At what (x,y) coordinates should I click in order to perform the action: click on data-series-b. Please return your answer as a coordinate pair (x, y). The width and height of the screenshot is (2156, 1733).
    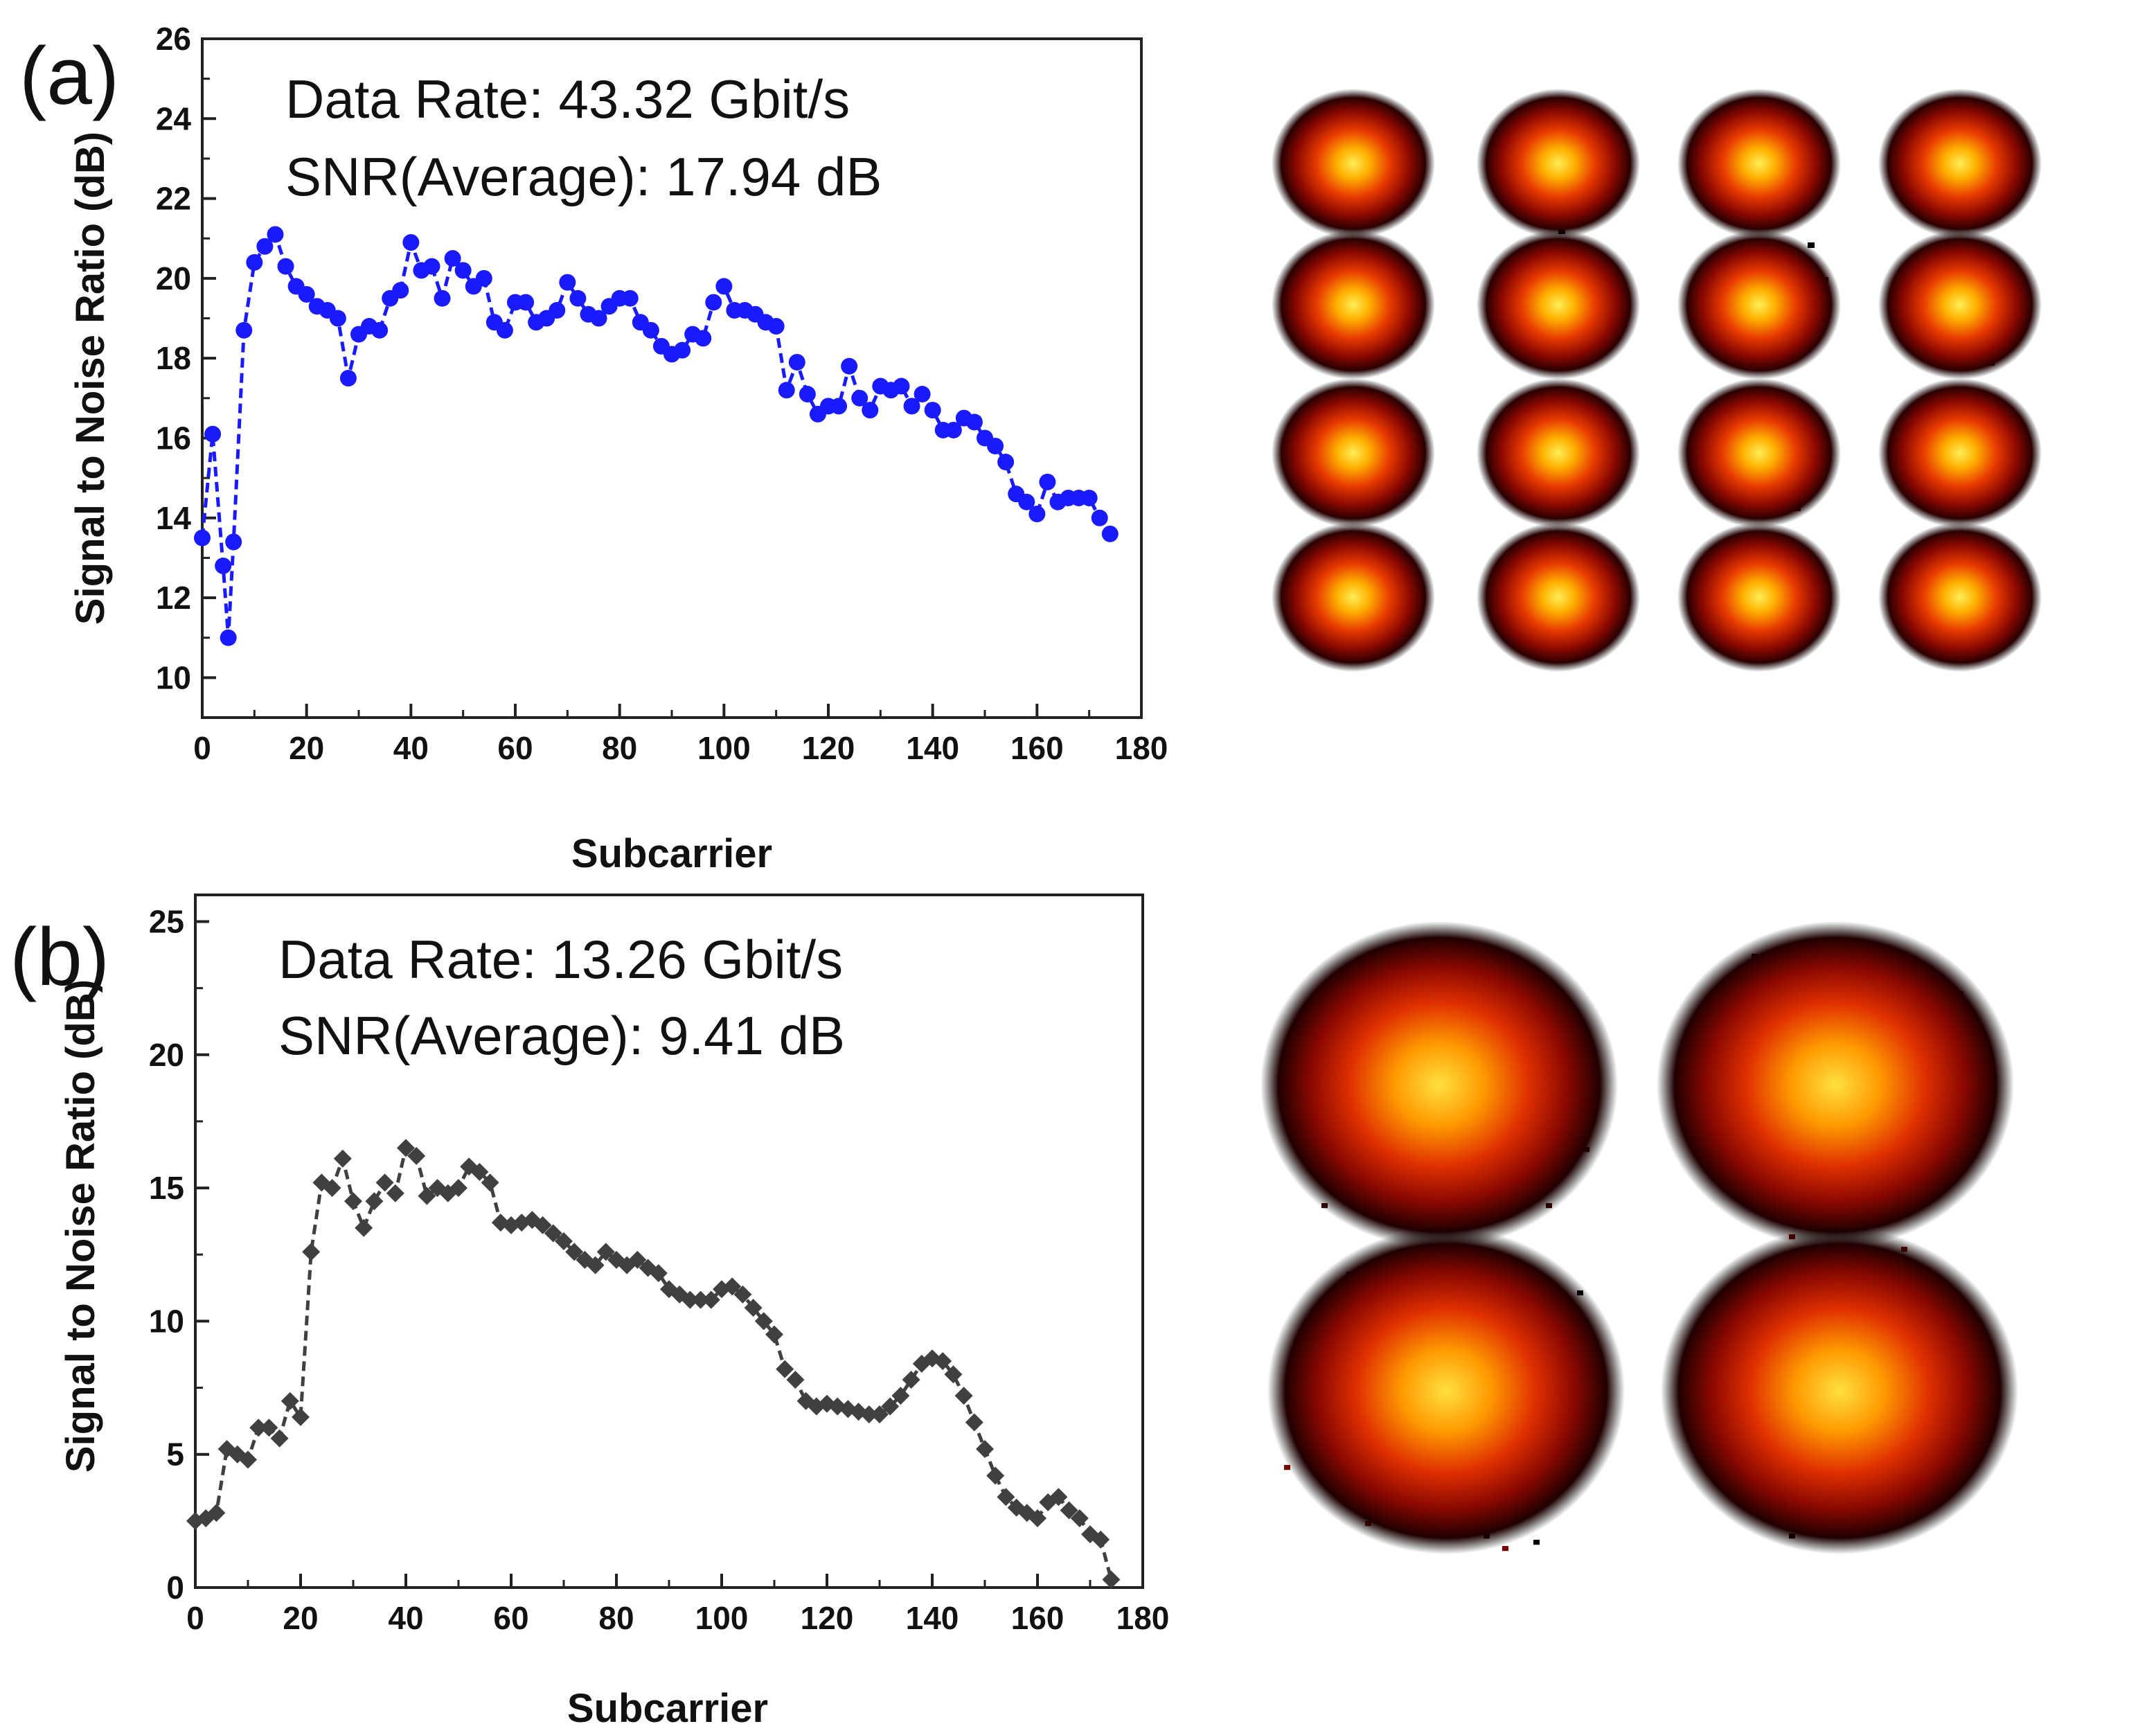
    Looking at the image, I should click on (653, 1364).